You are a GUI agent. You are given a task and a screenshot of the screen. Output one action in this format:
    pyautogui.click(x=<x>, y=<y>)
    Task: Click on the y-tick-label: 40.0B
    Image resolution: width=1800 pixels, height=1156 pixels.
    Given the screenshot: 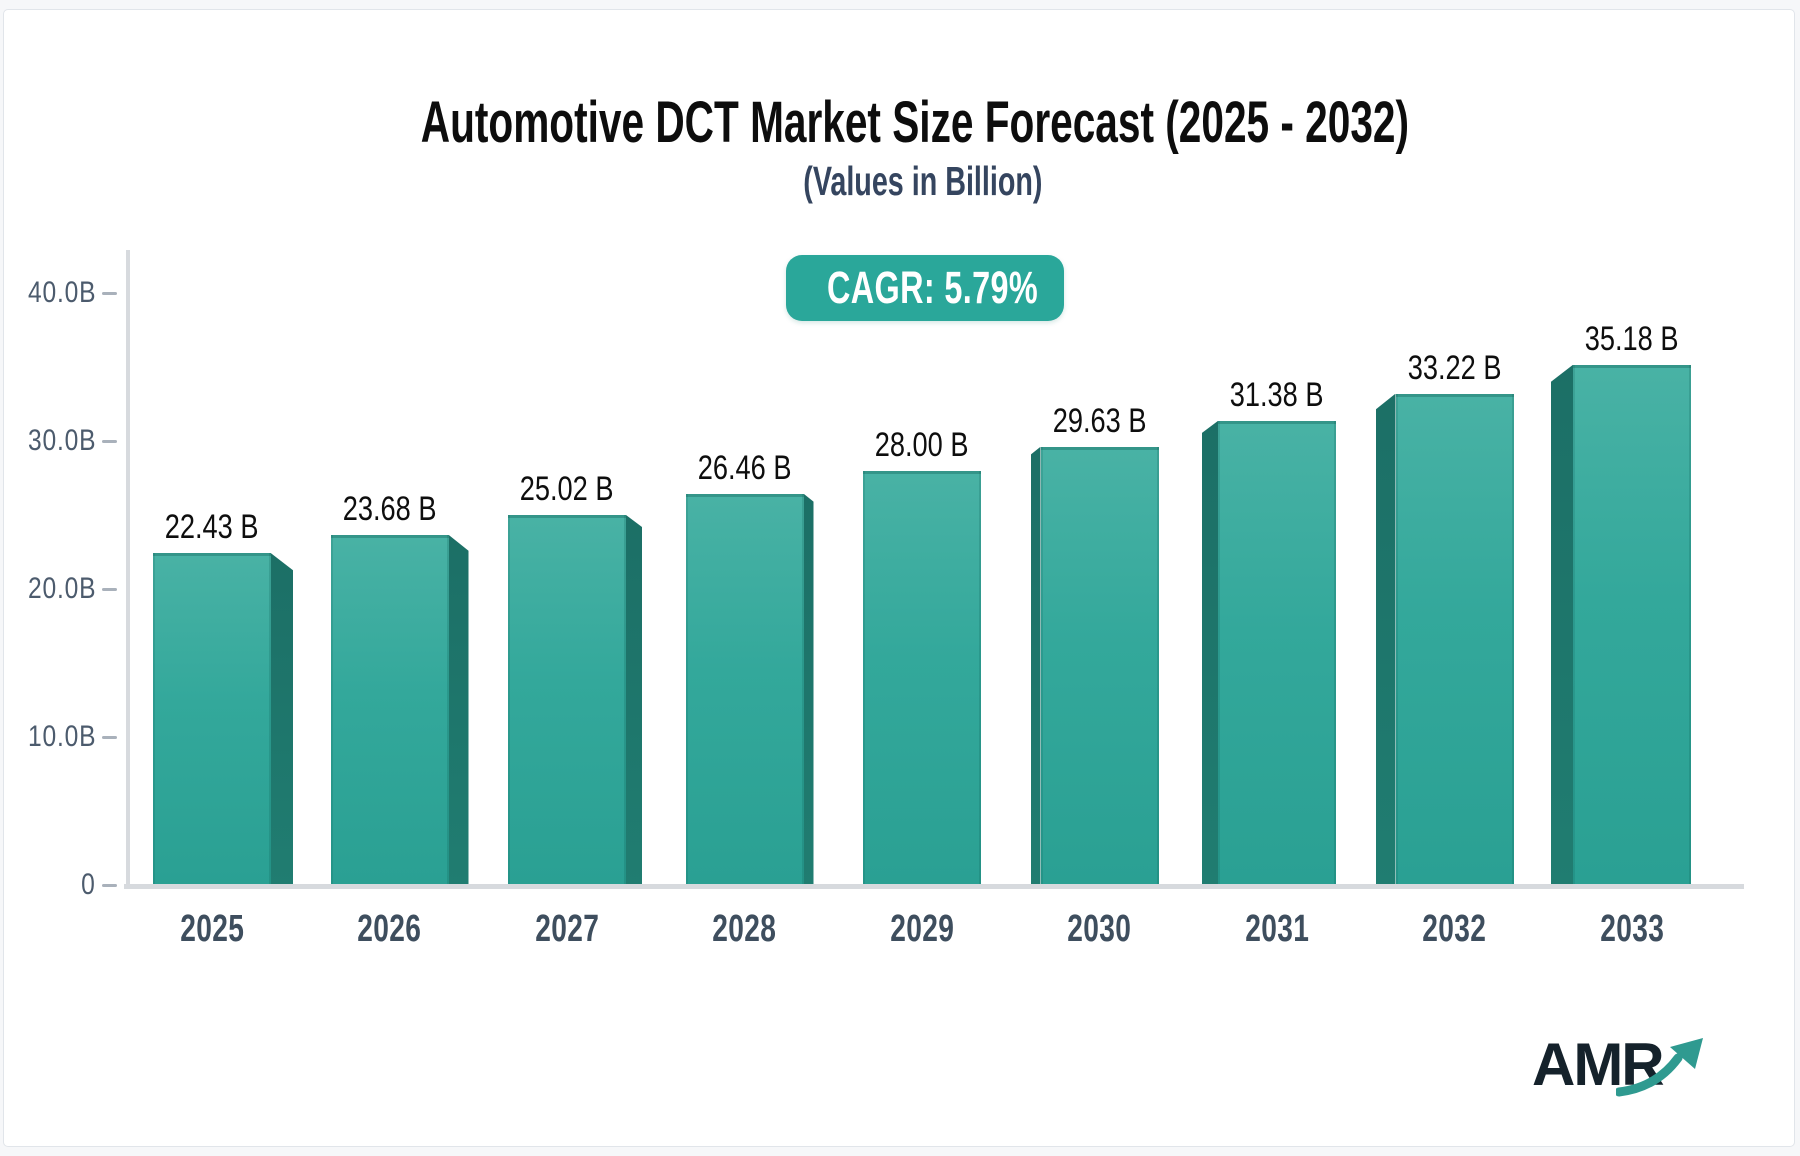 What is the action you would take?
    pyautogui.click(x=48, y=293)
    